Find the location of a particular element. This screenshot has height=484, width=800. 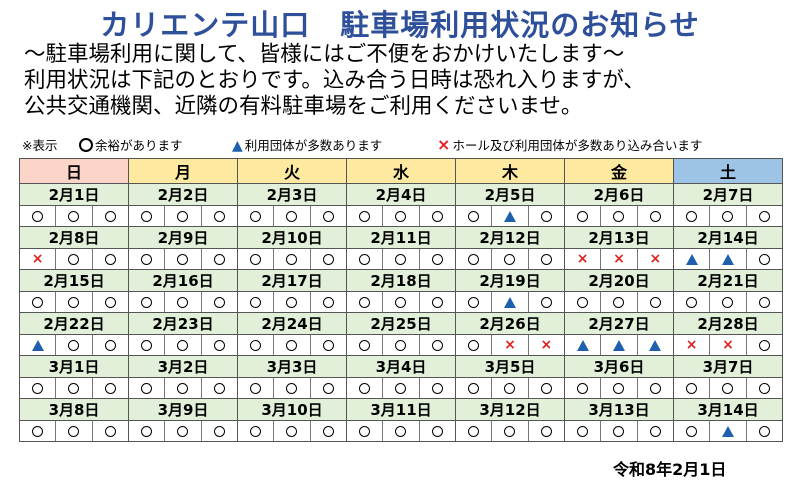

date-cell: 2月14日 is located at coordinates (728, 237).